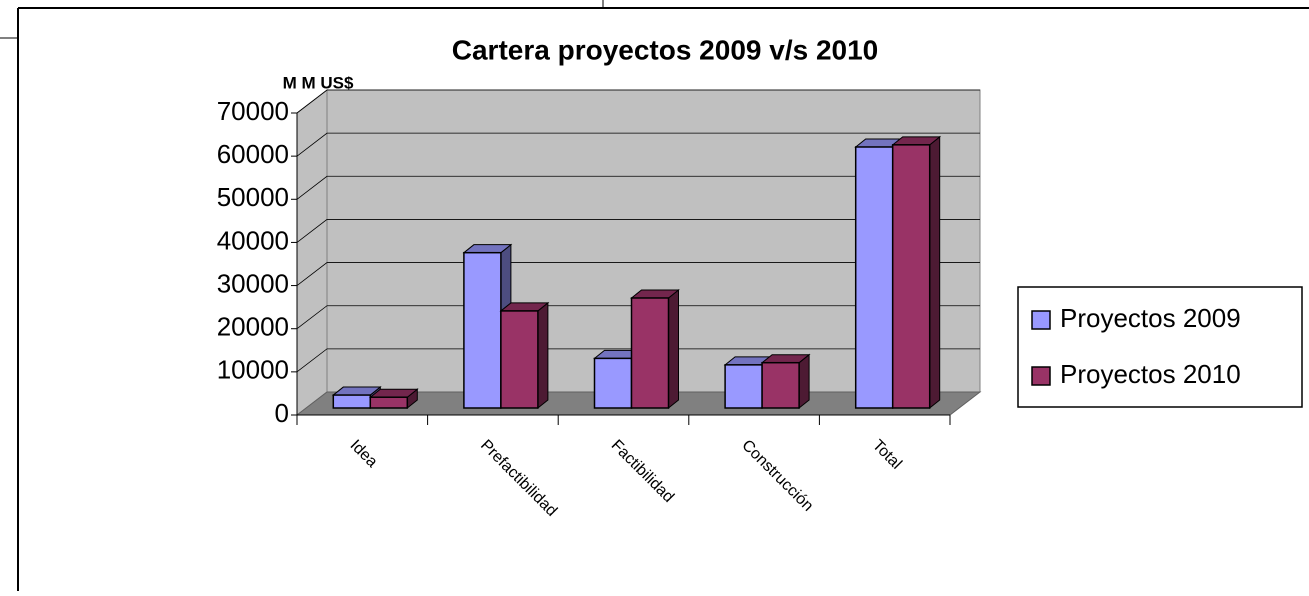  What do you see at coordinates (253, 111) in the screenshot?
I see `y-tick-label: 70000` at bounding box center [253, 111].